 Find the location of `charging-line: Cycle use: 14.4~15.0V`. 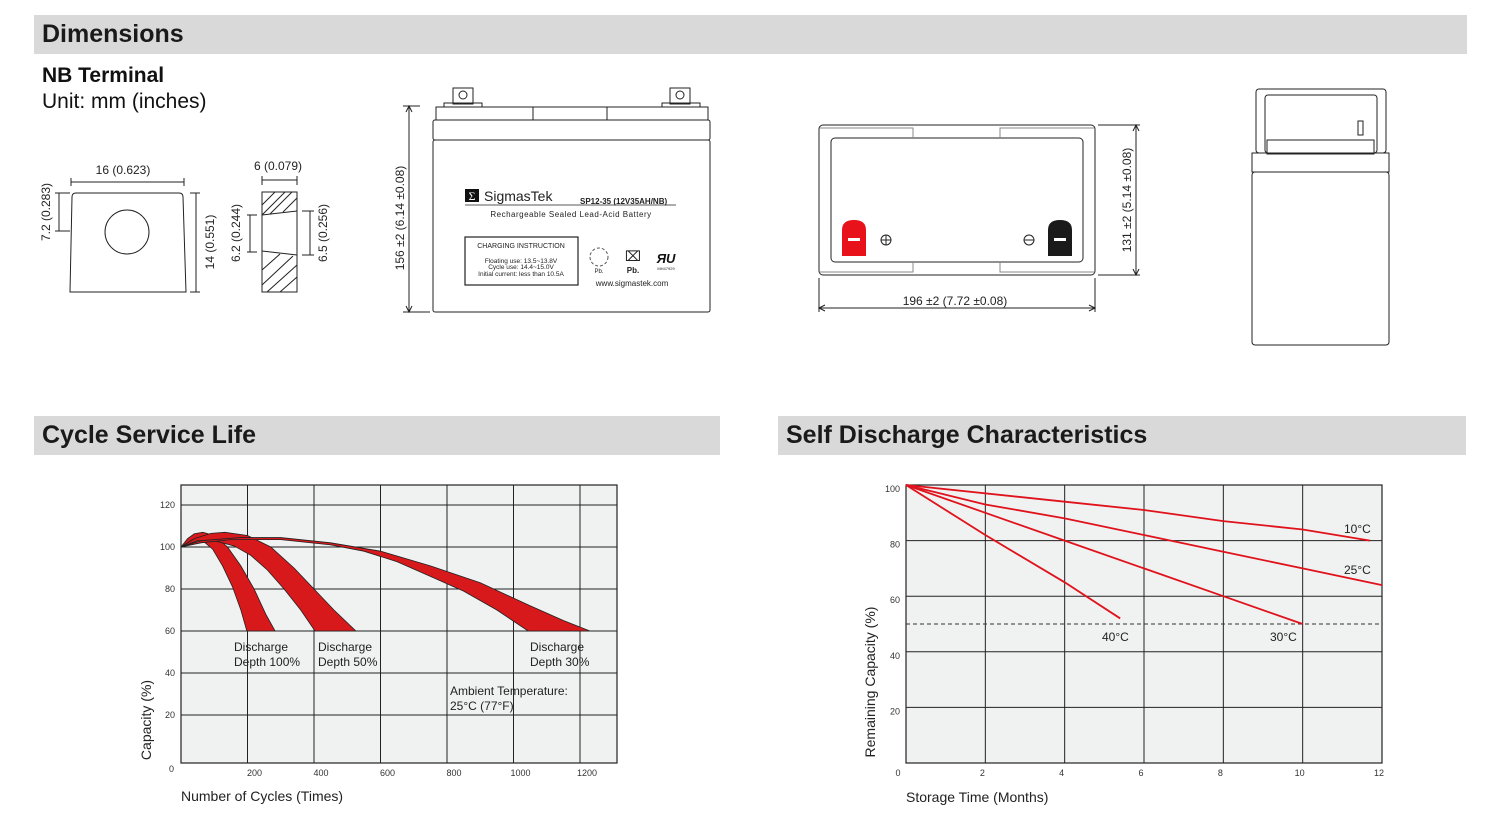

charging-line: Cycle use: 14.4~15.0V is located at coordinates (521, 267).